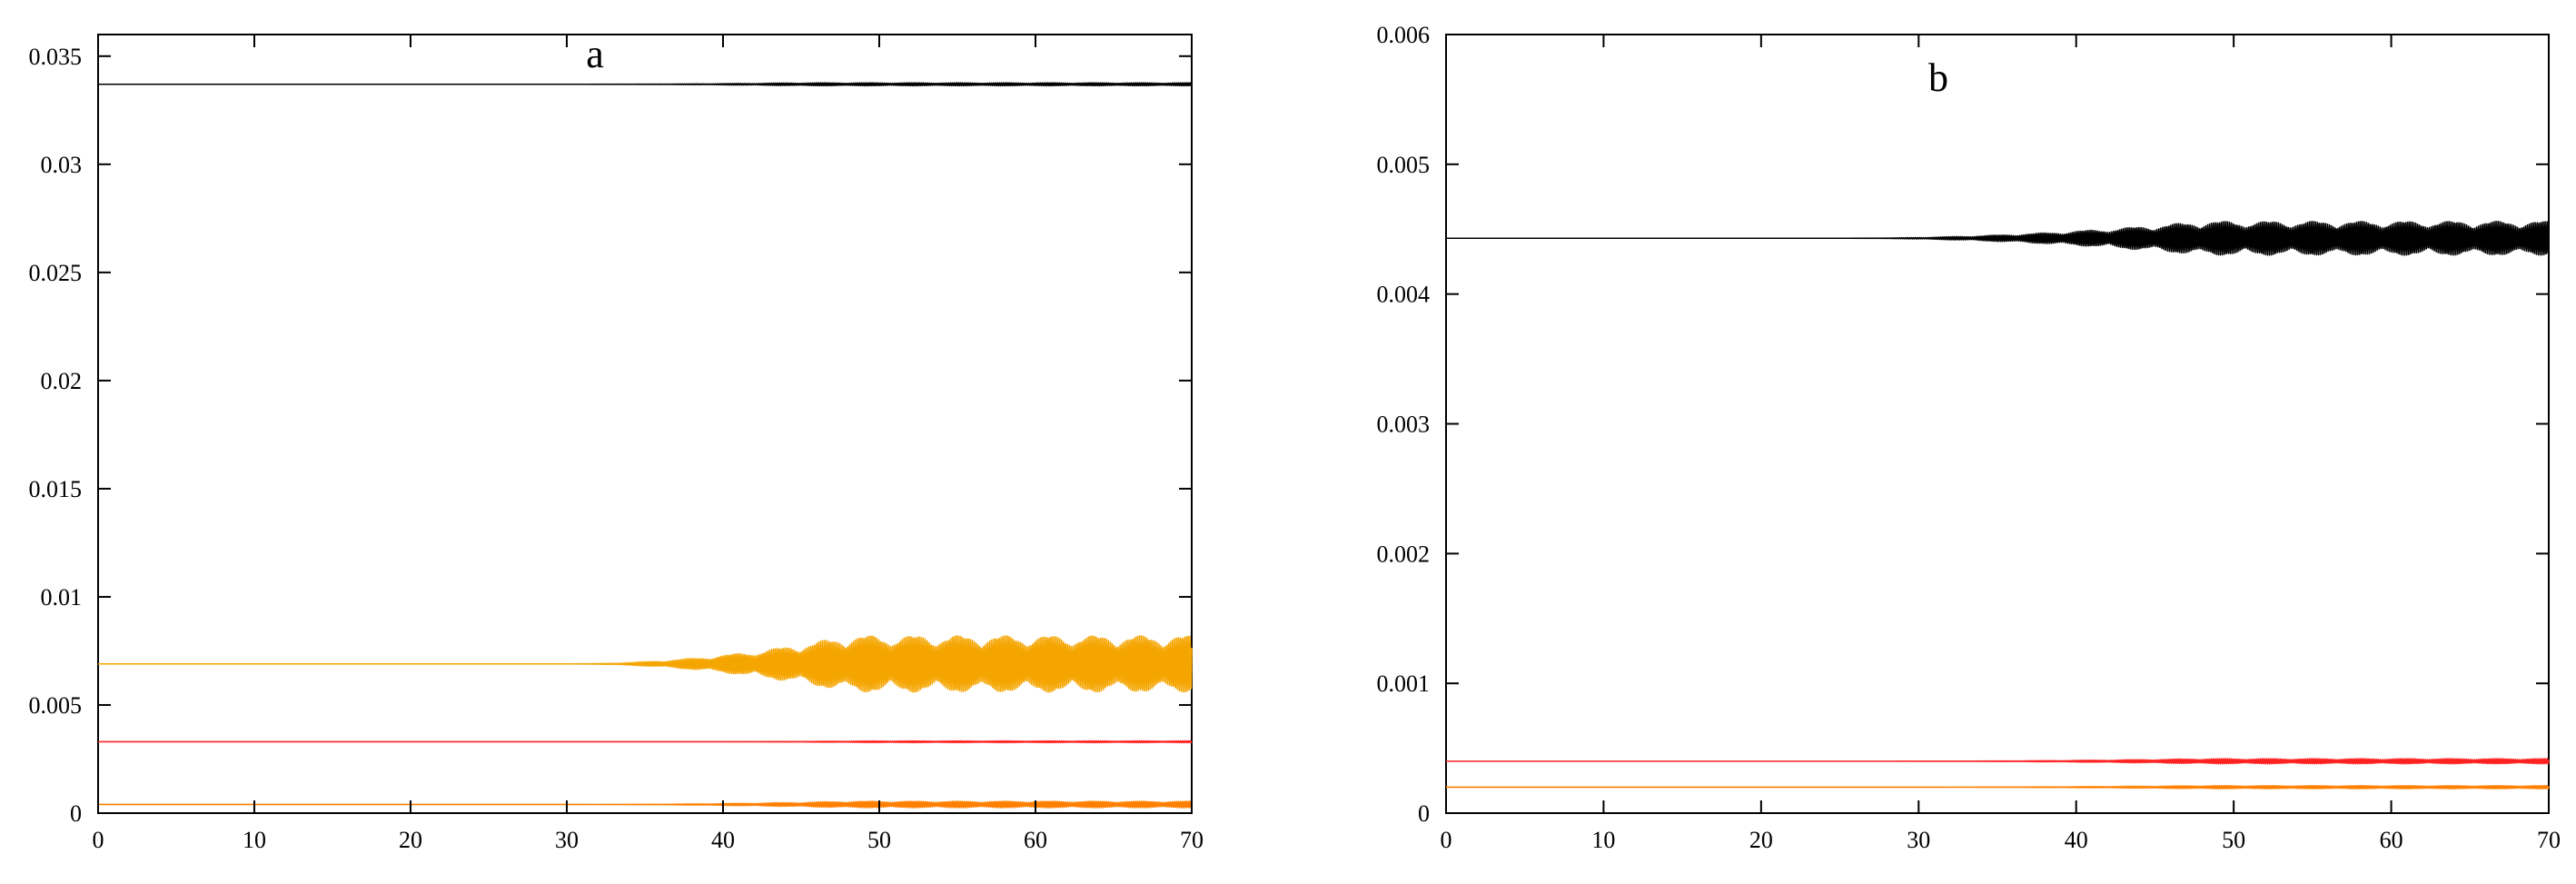 The image size is (2576, 884). What do you see at coordinates (1938, 77) in the screenshot?
I see `panel-b-label: b` at bounding box center [1938, 77].